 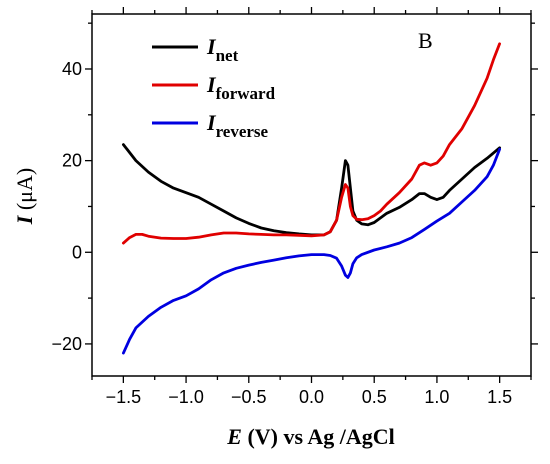 I want to click on x-tick-label: 0.5, so click(x=374, y=397).